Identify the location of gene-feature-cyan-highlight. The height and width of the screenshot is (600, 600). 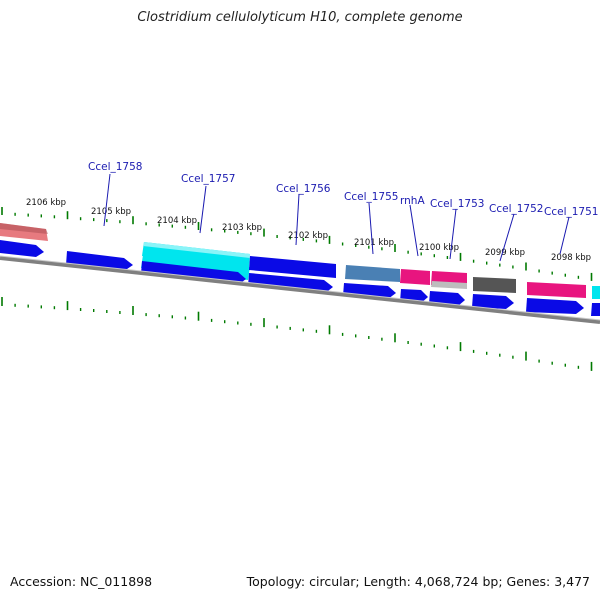
(196, 250).